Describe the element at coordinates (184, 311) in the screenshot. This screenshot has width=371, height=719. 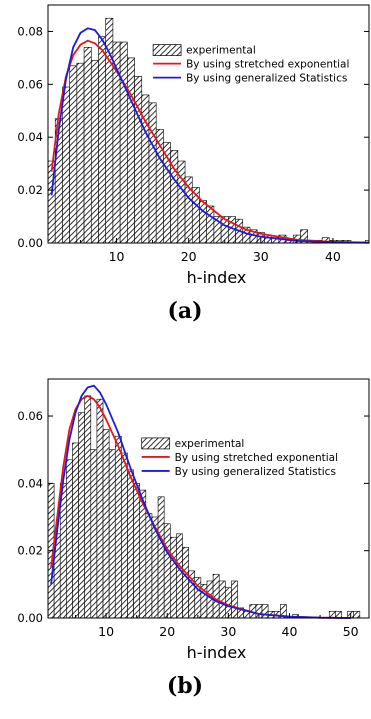
I see `panel-caption: (a)` at that location.